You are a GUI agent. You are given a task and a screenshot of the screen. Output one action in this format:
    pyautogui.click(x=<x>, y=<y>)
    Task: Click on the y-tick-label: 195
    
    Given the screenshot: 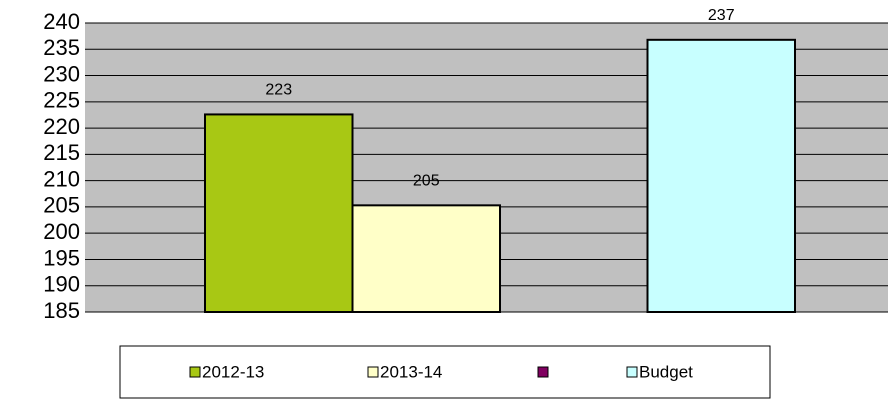 What is the action you would take?
    pyautogui.click(x=61, y=257)
    